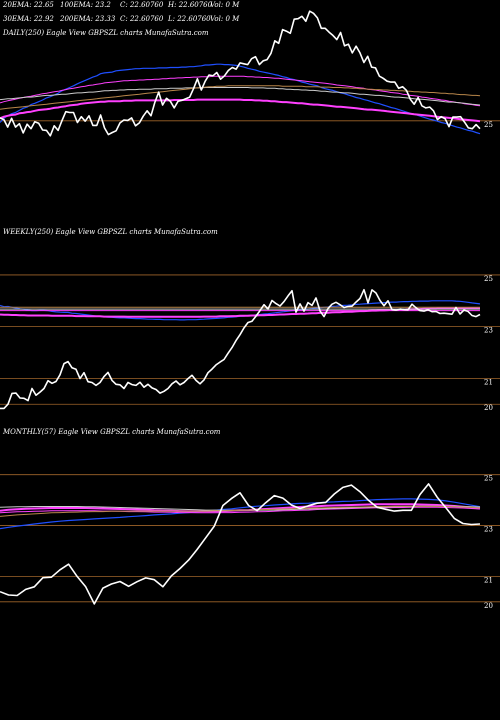  I want to click on header-vol-2: Vol: 0 M, so click(225, 19).